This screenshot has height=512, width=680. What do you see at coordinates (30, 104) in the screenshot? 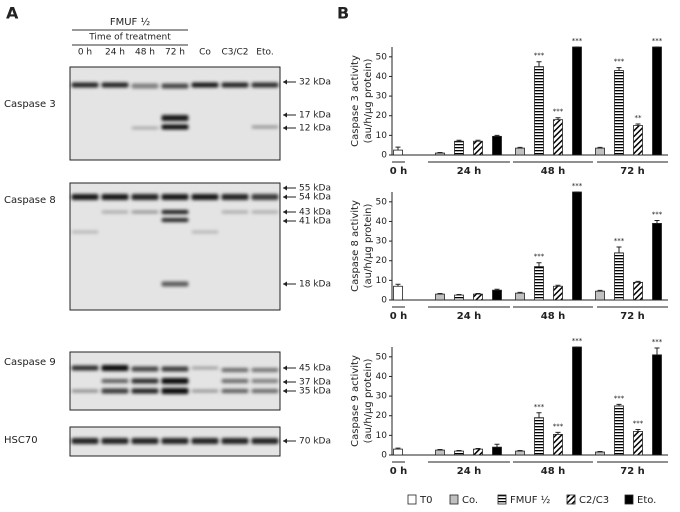
I see `blot-label: Caspase 3` at bounding box center [30, 104].